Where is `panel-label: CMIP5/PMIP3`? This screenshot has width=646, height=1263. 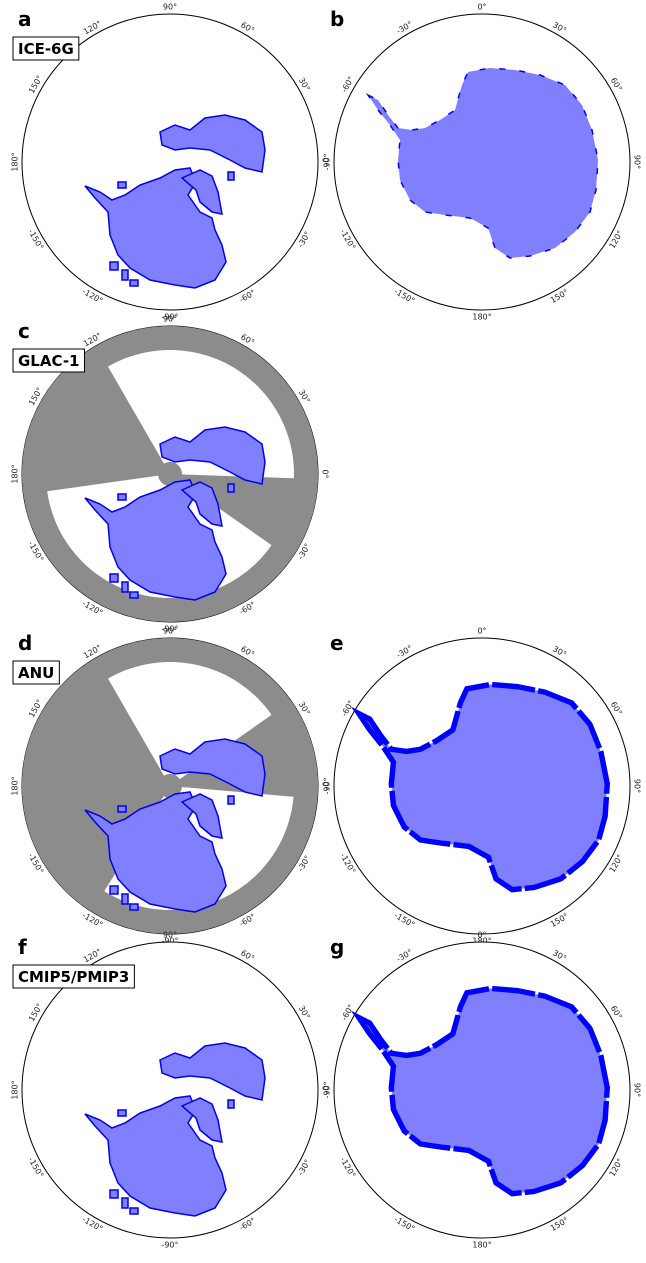
panel-label: CMIP5/PMIP3 is located at coordinates (73, 977).